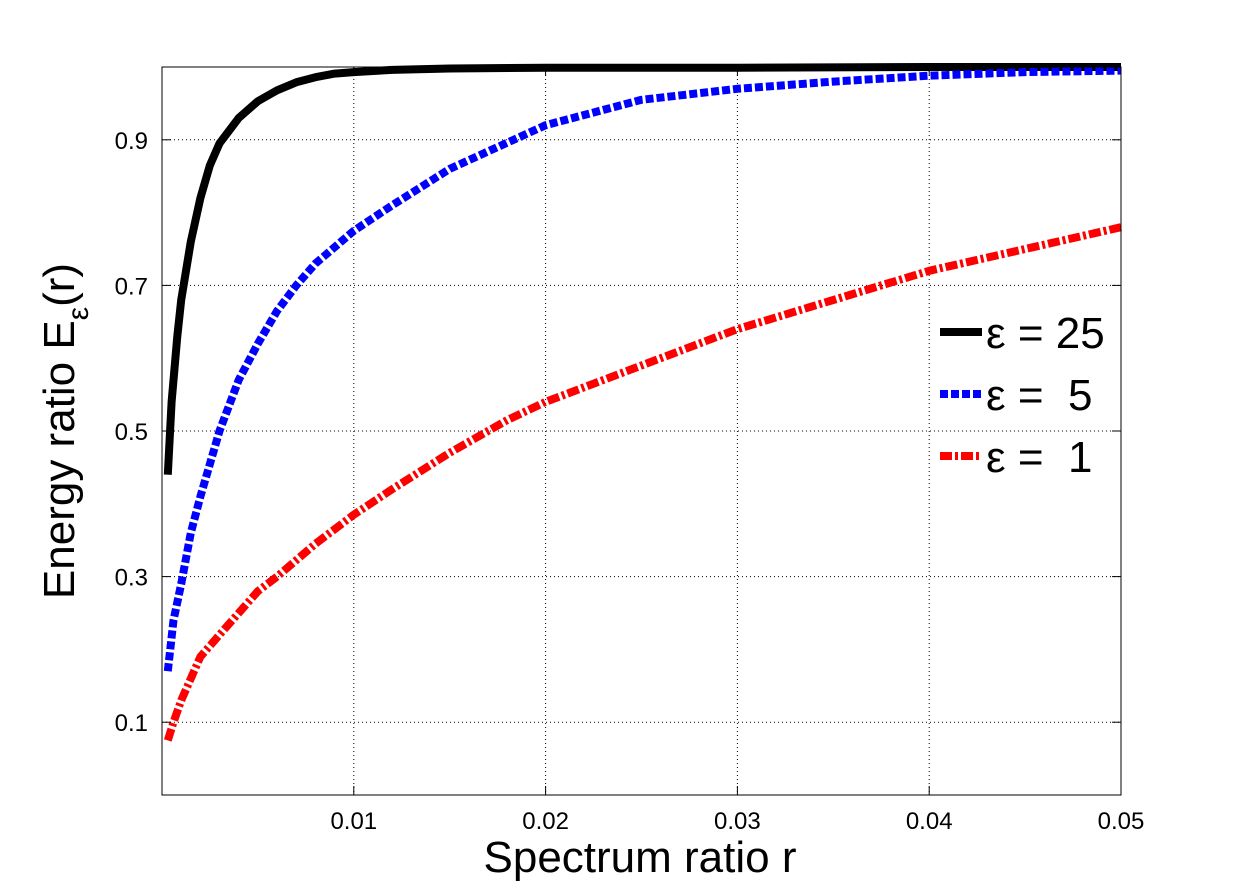  Describe the element at coordinates (78, 313) in the screenshot. I see `y-axis-title-sub: ε` at that location.